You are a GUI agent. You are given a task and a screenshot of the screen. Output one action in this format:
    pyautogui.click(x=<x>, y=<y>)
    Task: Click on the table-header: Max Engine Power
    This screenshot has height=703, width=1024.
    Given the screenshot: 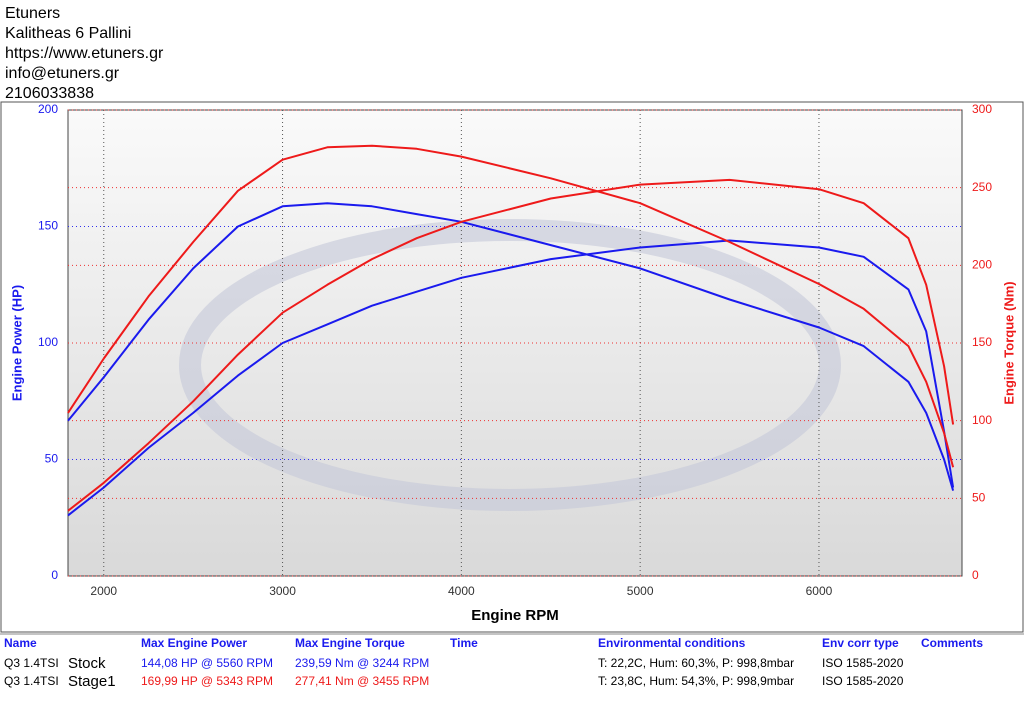 What is the action you would take?
    pyautogui.click(x=194, y=643)
    